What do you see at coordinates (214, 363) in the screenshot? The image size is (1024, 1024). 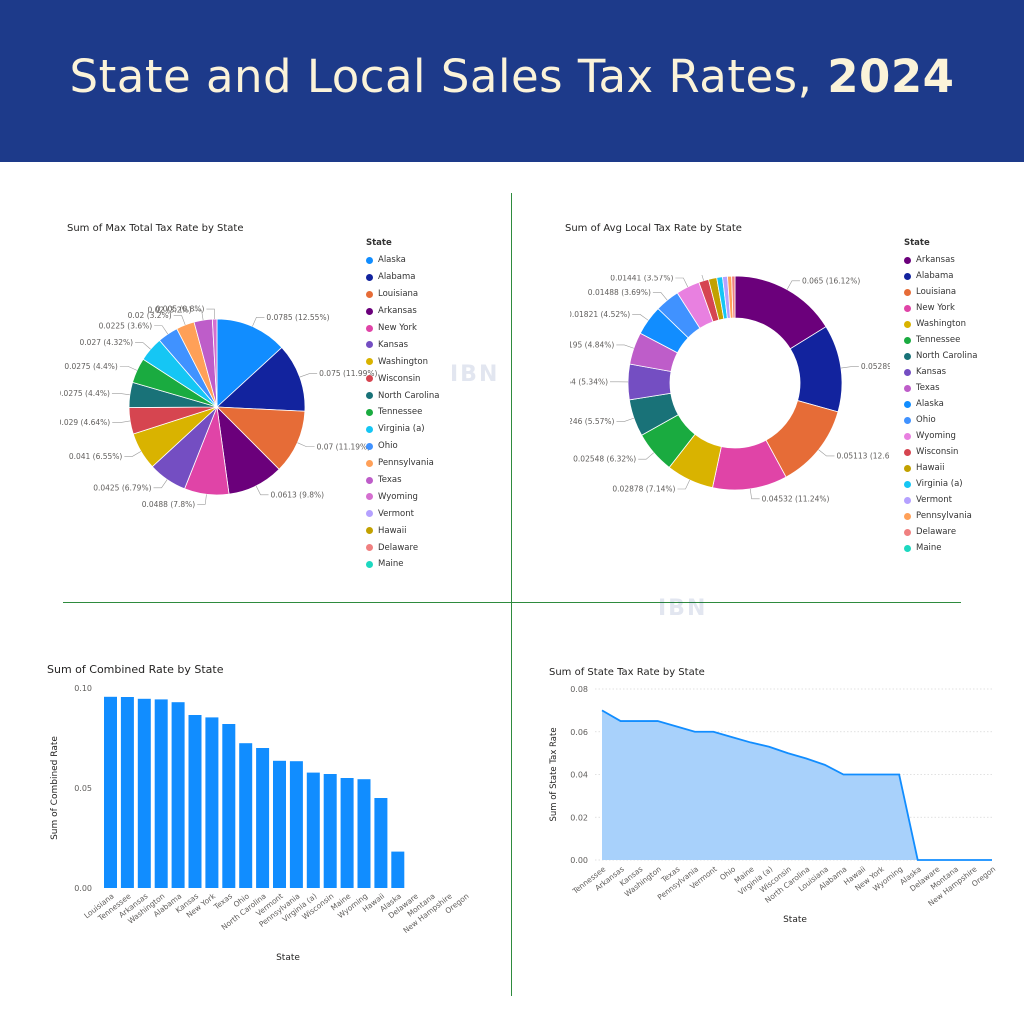 I see `slice-wyoming` at bounding box center [214, 363].